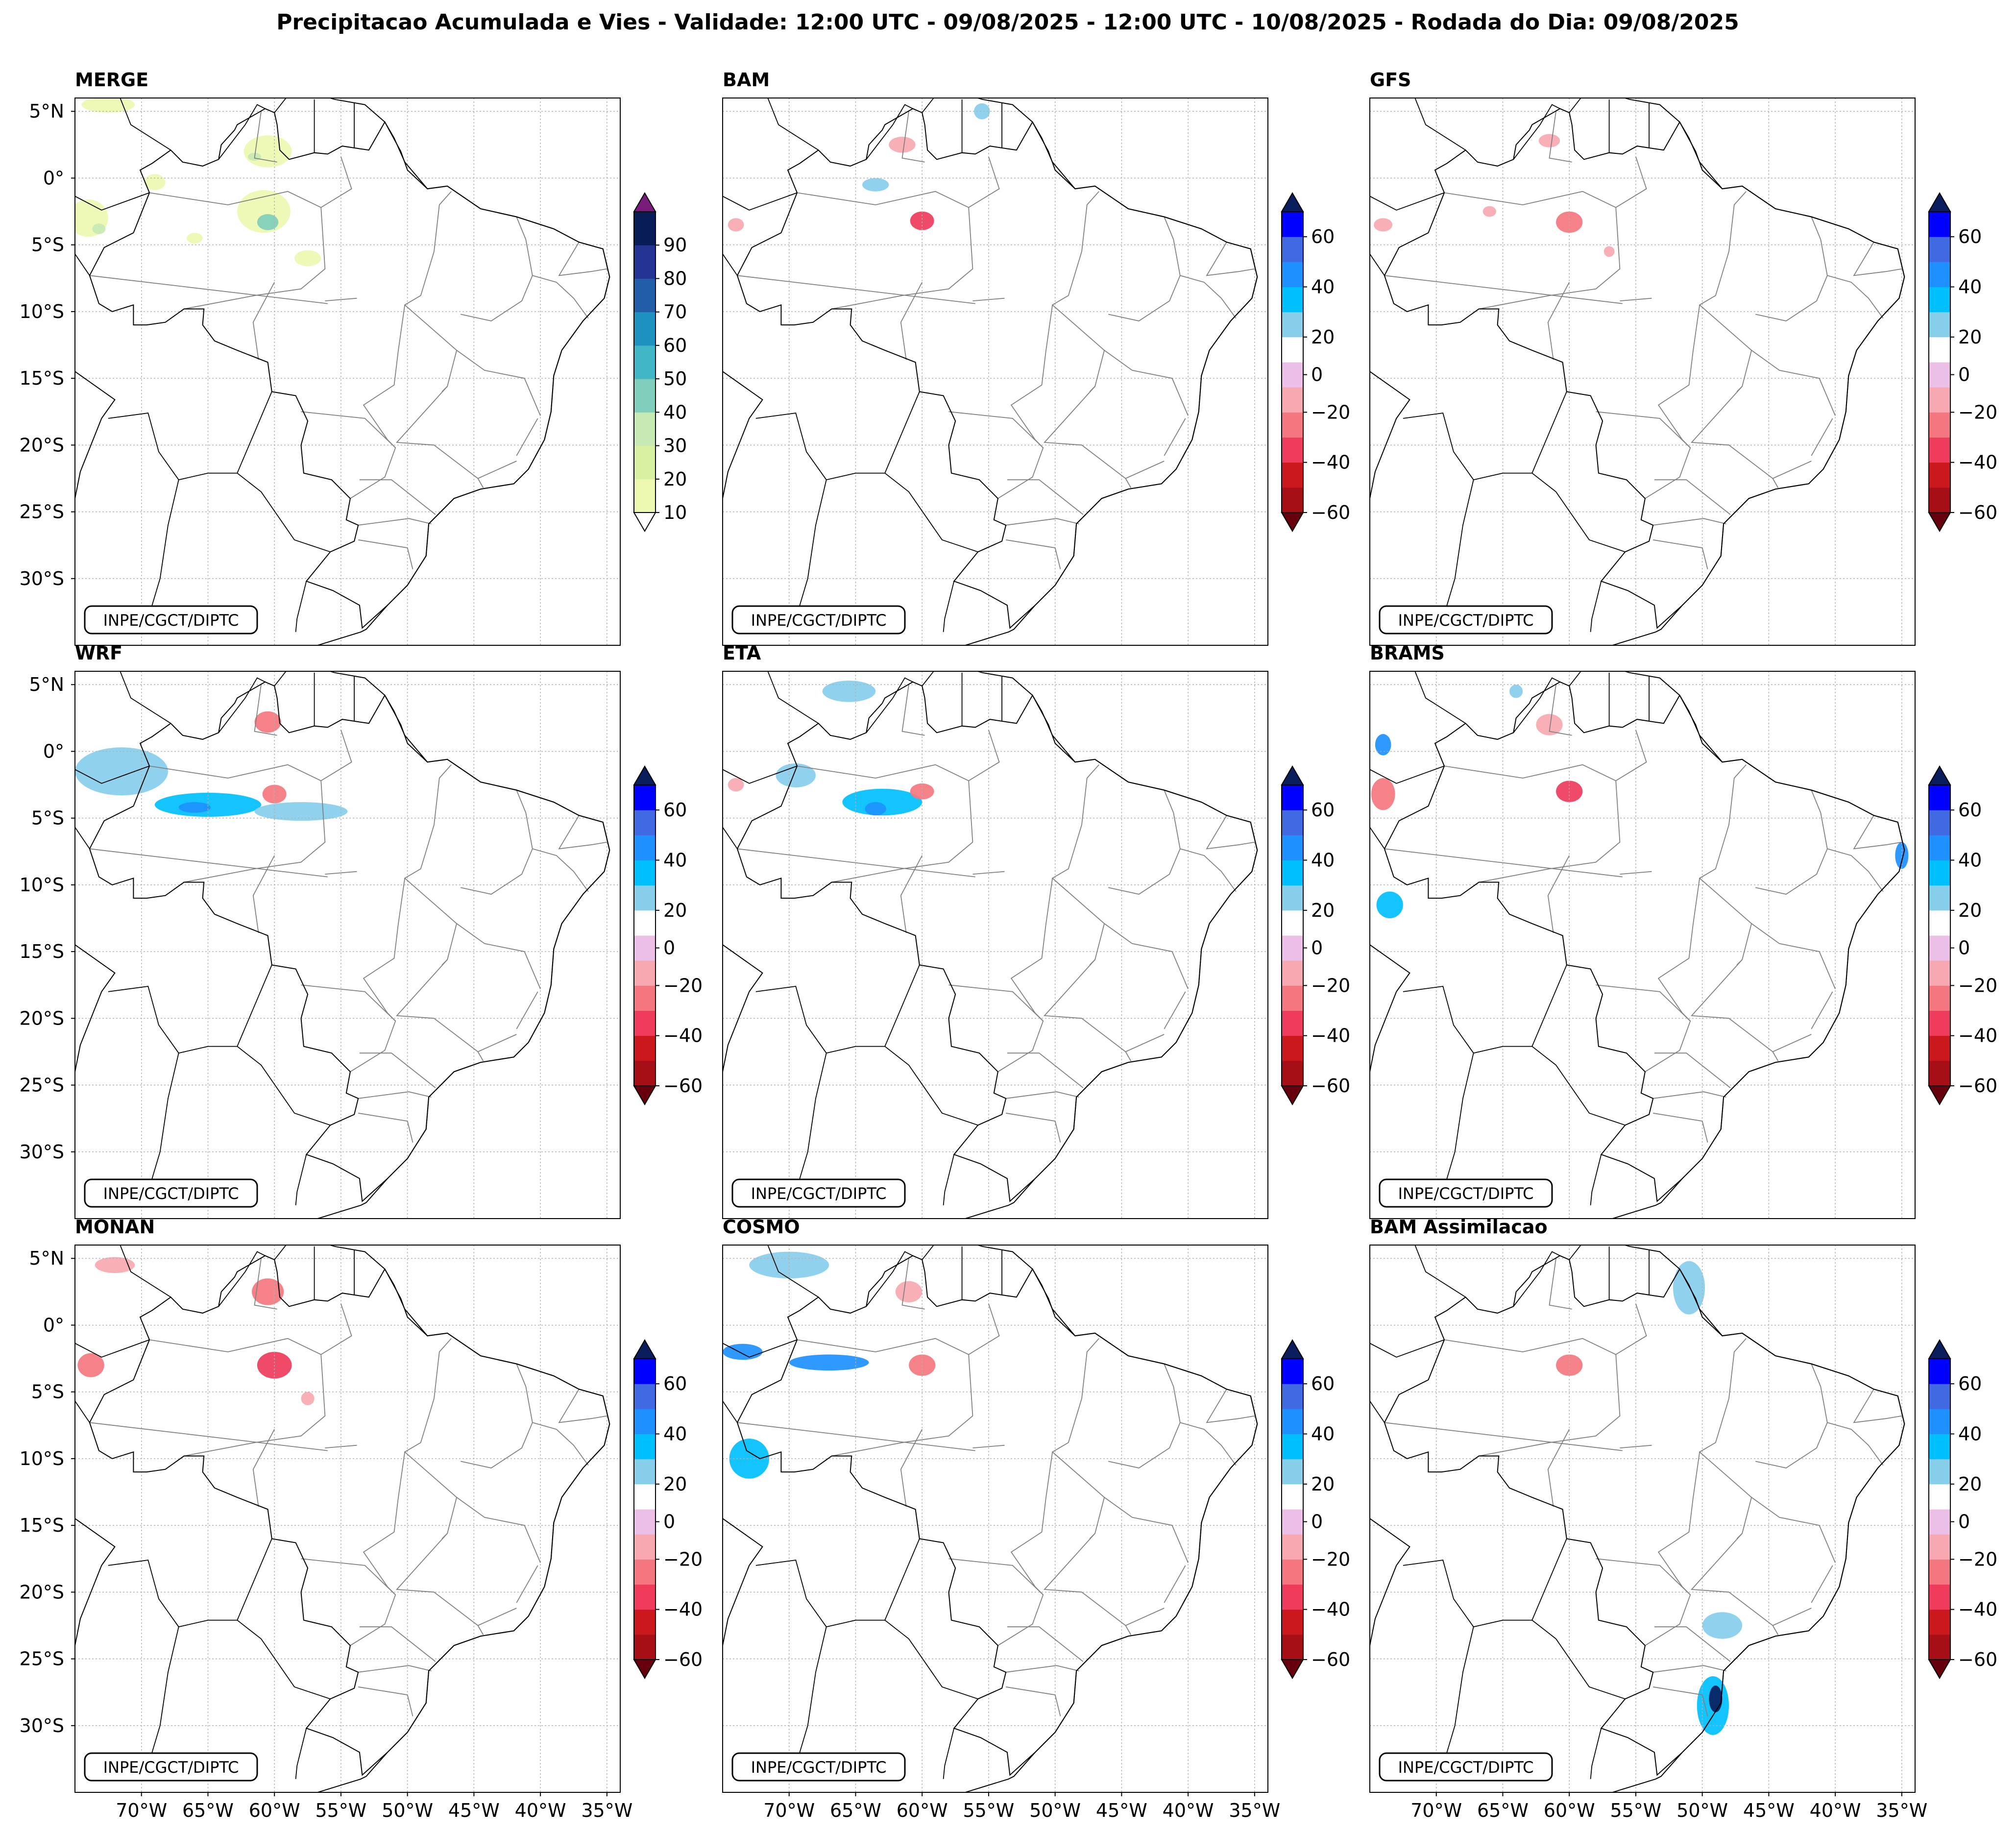  Describe the element at coordinates (660, 362) in the screenshot. I see `colorbar: 10 20 30 40 50 60 70 80 90` at that location.